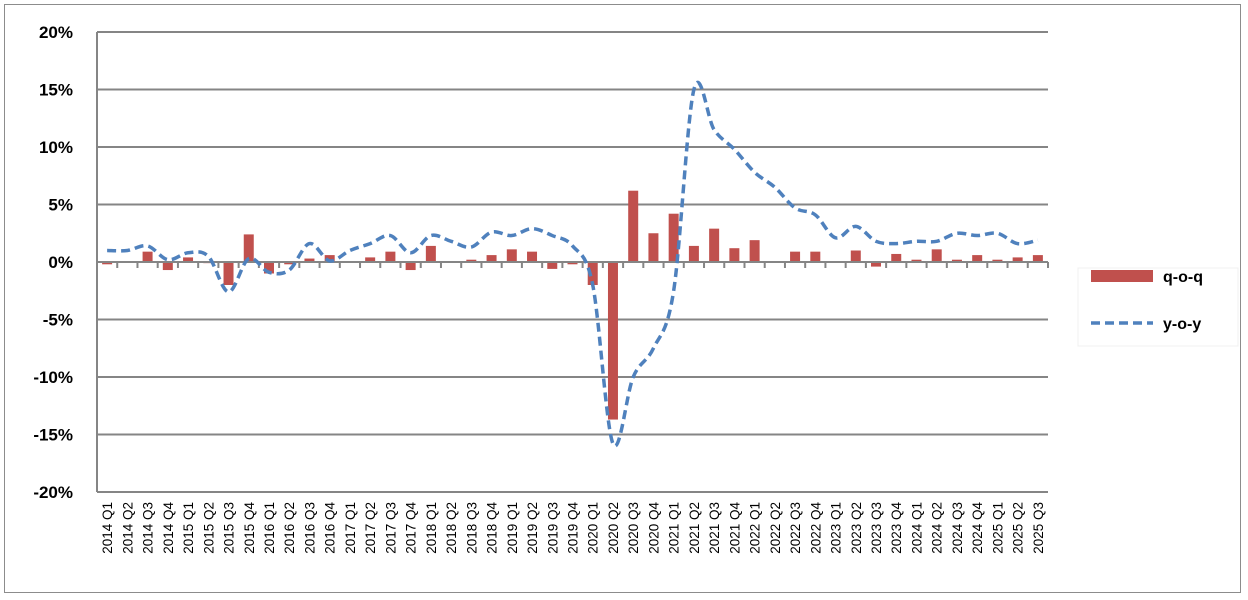 The height and width of the screenshot is (600, 1248). What do you see at coordinates (1182, 324) in the screenshot?
I see `legend-label-y-o-y: y-o-y` at bounding box center [1182, 324].